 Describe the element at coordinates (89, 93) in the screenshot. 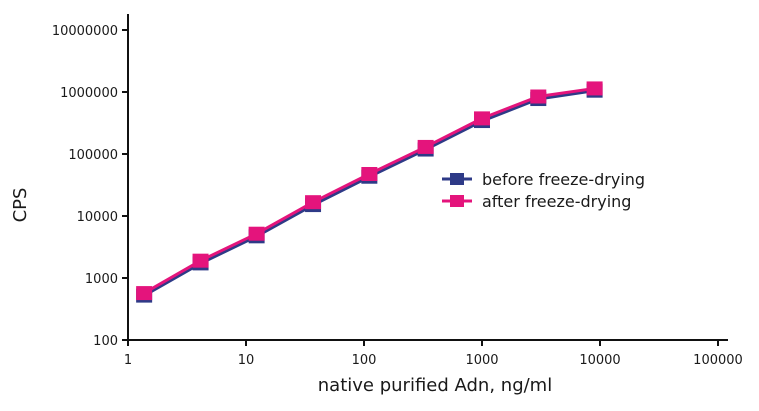

I see `y-tick-label: 1000000` at that location.